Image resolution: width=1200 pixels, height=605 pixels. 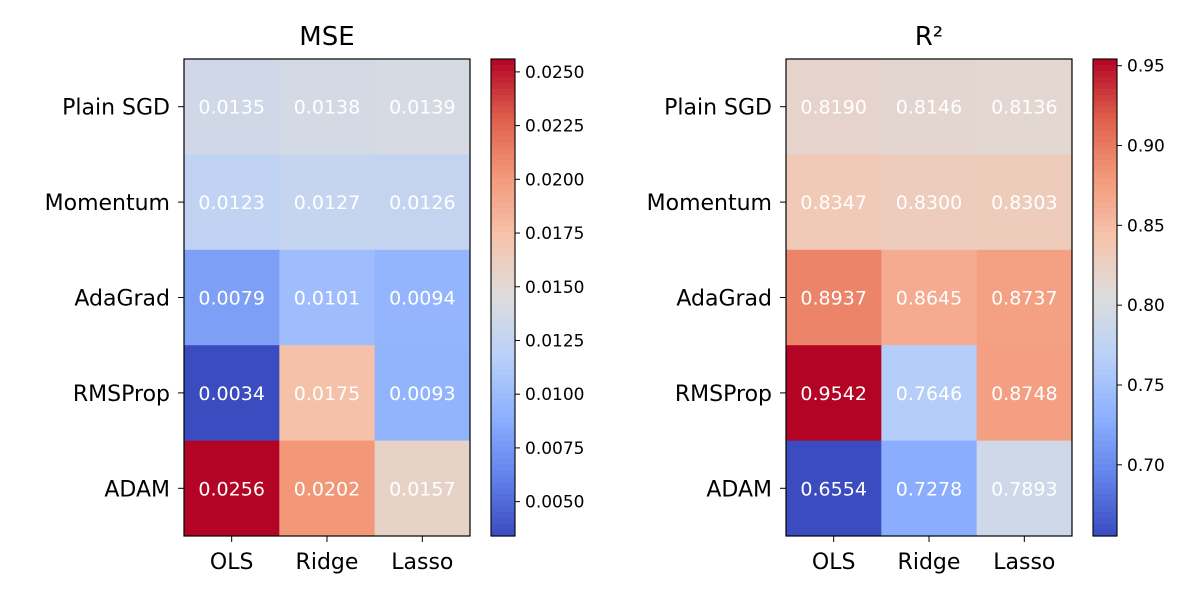 I want to click on cell-value-label: 0.7893, so click(x=1024, y=489).